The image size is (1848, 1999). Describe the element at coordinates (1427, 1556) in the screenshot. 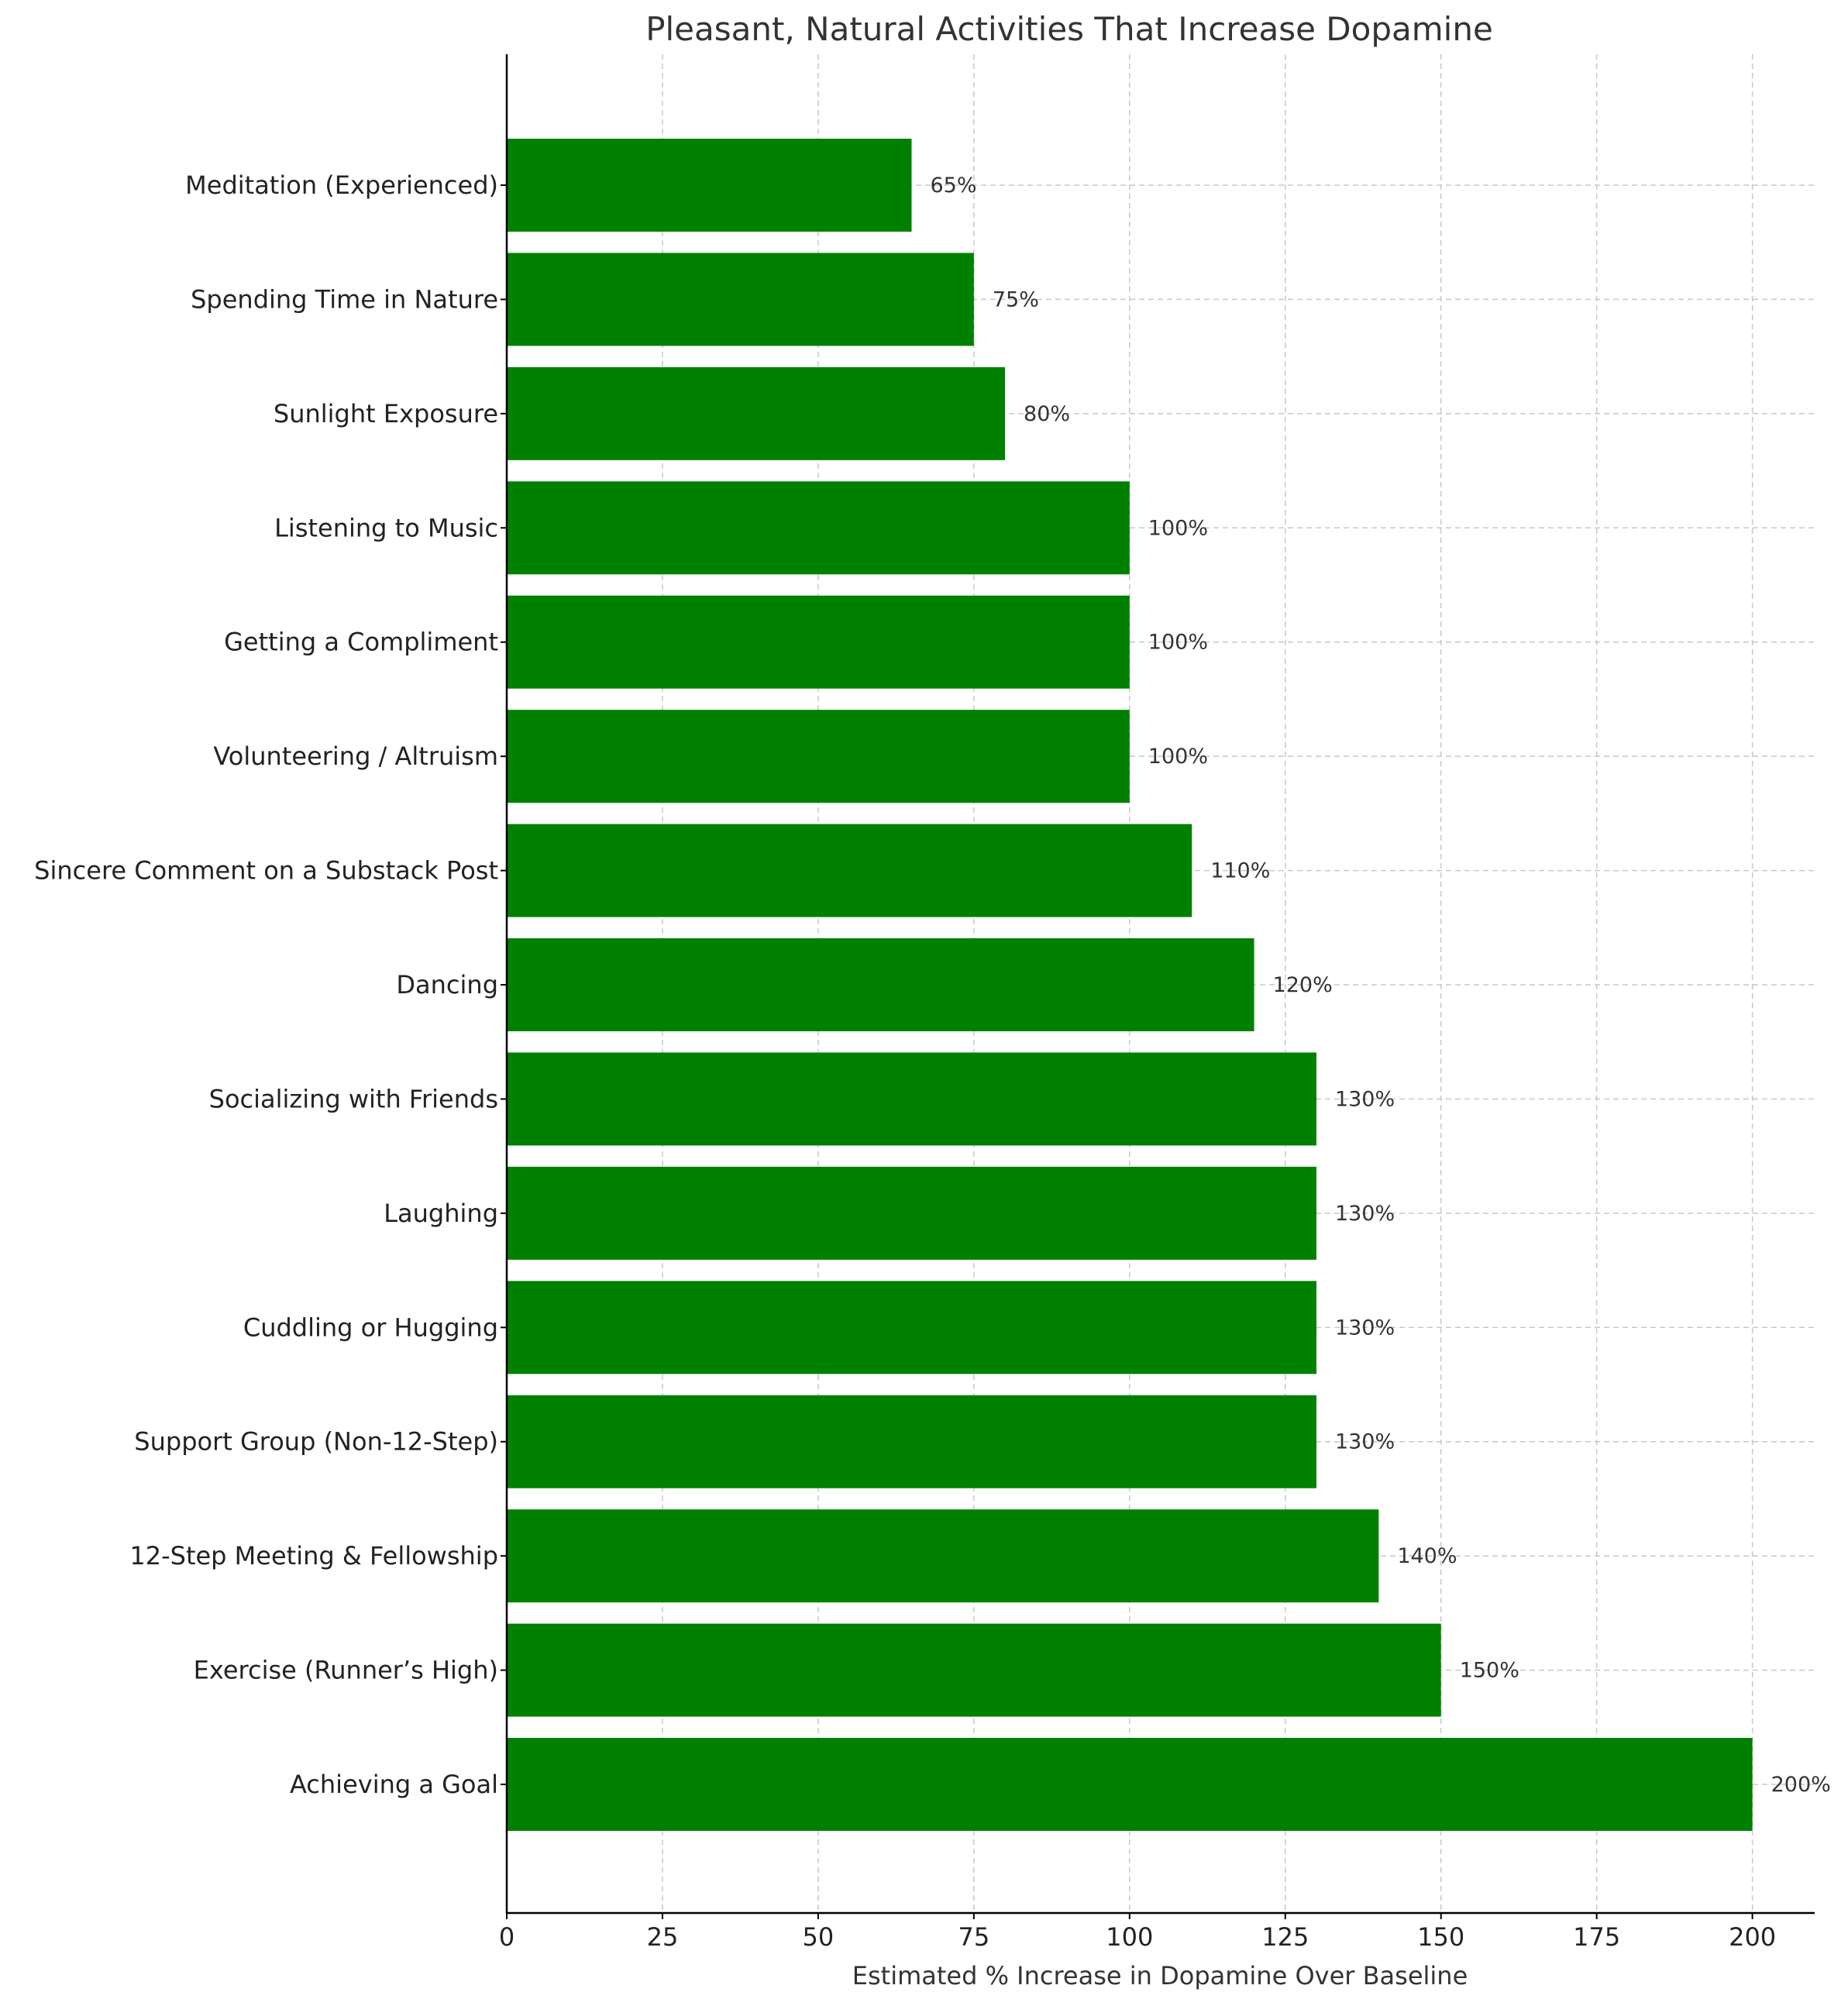

I see `value-label: 140%` at that location.